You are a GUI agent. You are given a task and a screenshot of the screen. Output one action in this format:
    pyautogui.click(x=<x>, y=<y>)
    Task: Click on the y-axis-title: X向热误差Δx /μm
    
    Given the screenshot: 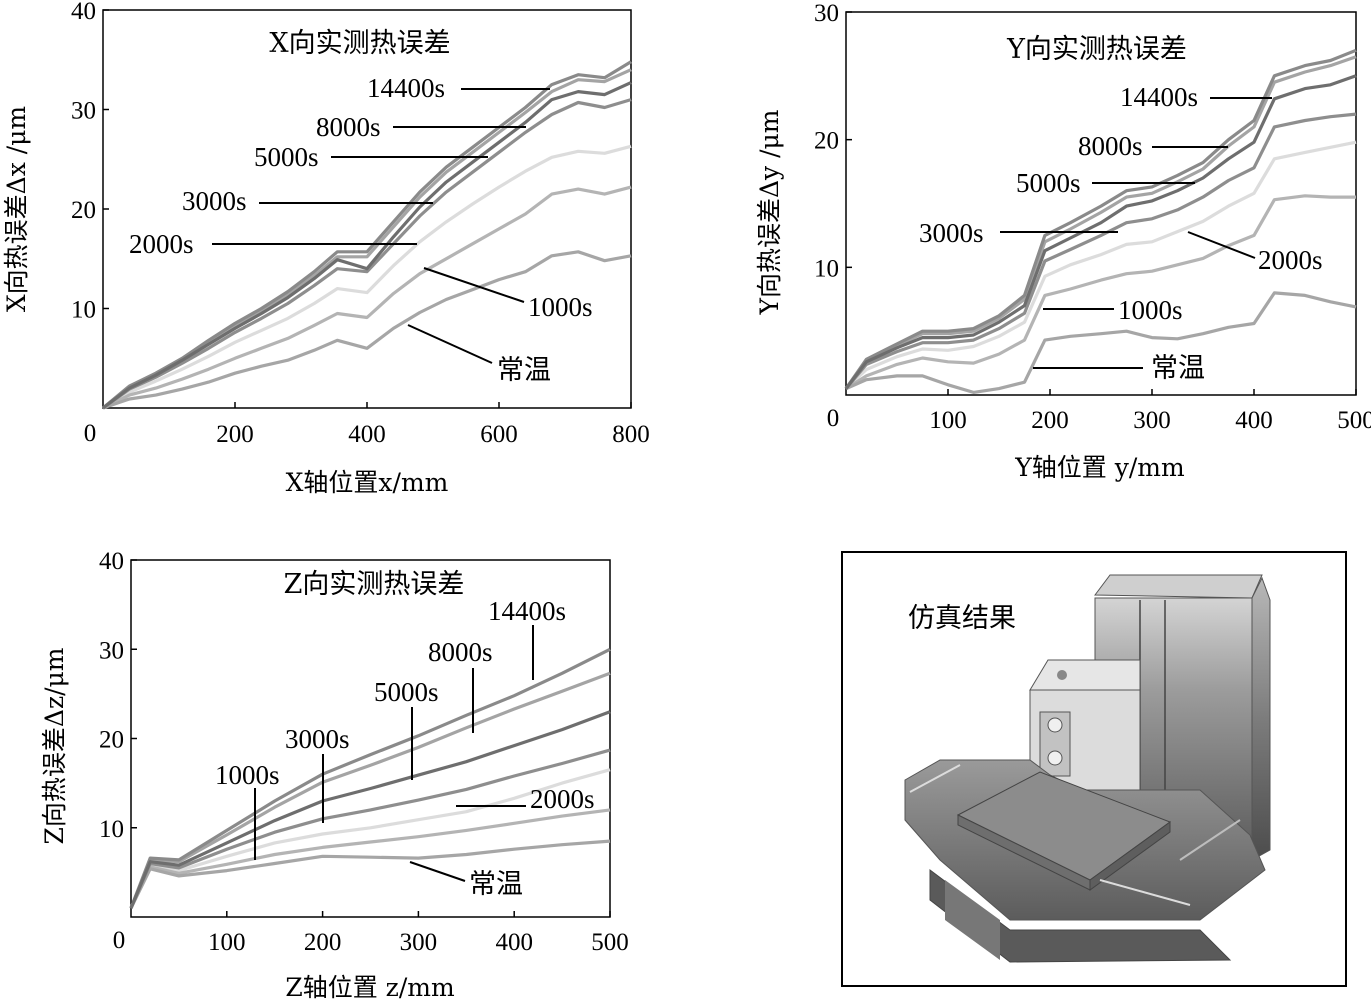 What is the action you would take?
    pyautogui.click(x=16, y=209)
    